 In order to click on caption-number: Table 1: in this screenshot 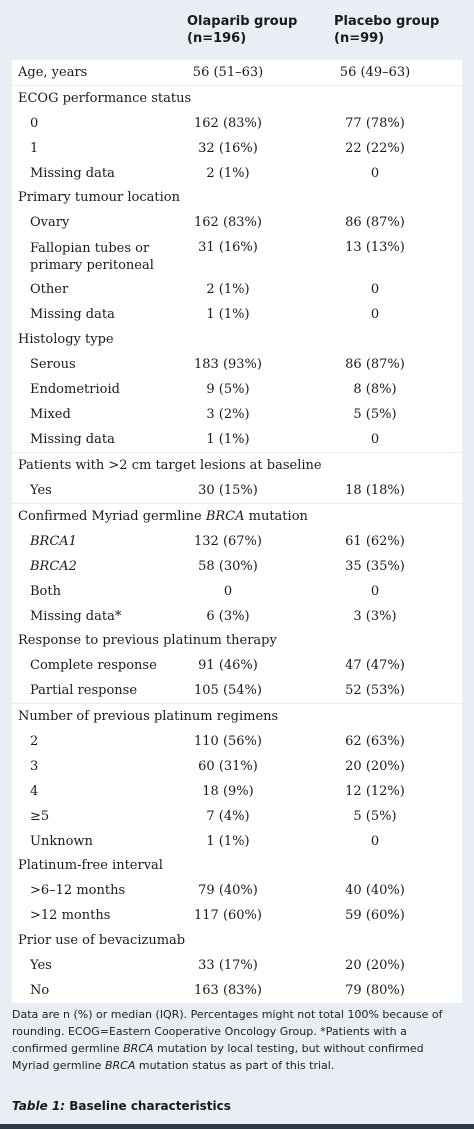, I will do `click(39, 1106)`.